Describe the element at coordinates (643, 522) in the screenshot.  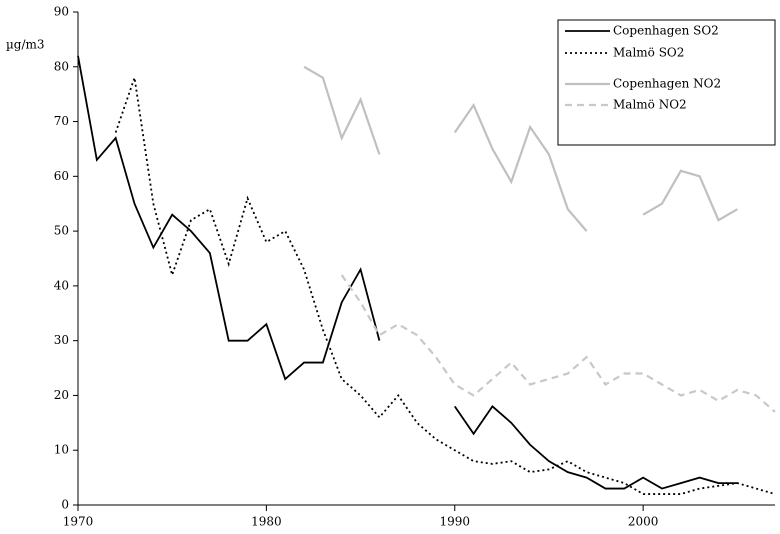
I see `x-tick-label: 2000` at that location.